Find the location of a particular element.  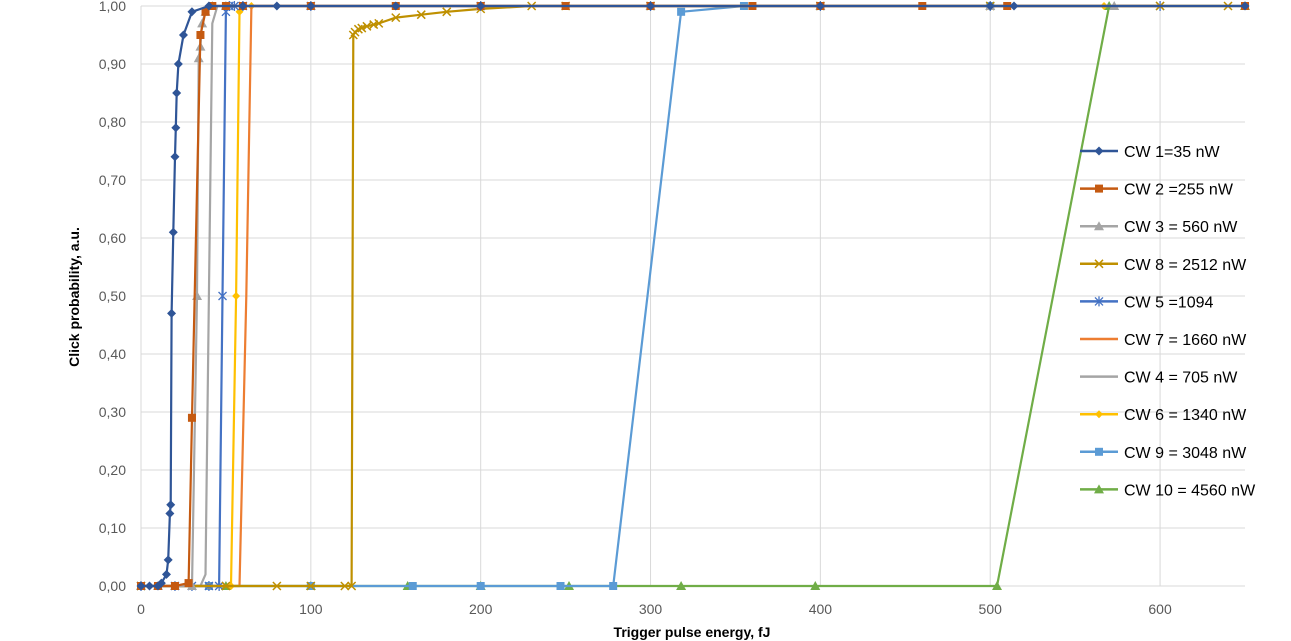

legend-item: CW 4 = 705 nW is located at coordinates (1159, 378).